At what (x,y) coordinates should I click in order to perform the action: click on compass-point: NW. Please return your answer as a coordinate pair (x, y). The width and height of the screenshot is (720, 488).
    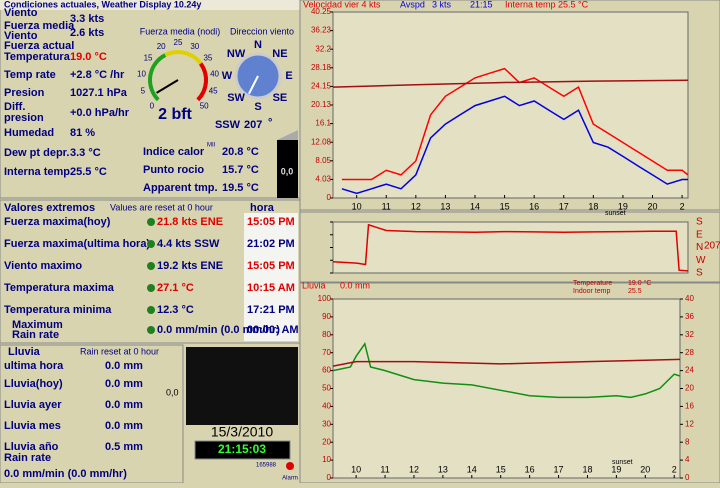
    Looking at the image, I should click on (236, 54).